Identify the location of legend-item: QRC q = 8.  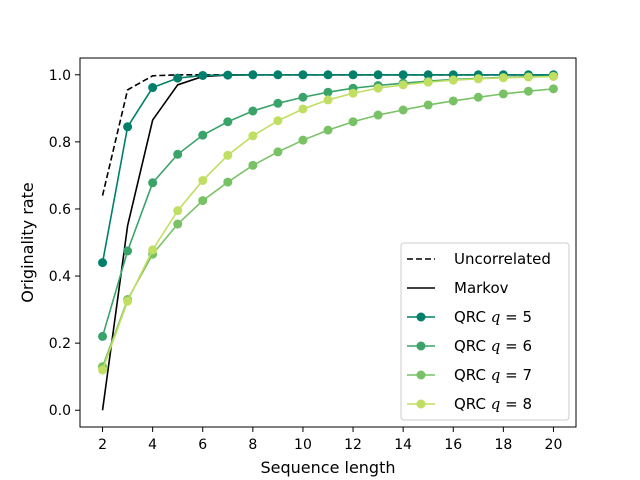
(469, 404).